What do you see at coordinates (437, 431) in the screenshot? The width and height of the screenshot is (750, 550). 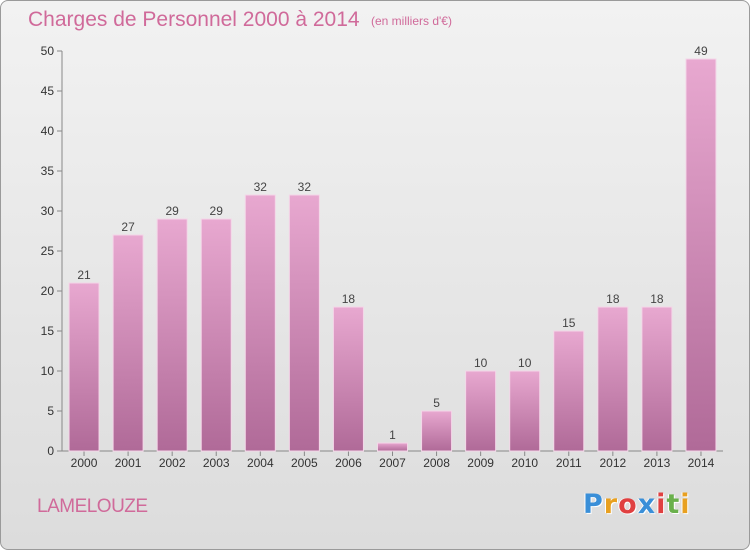 I see `bar-2008` at bounding box center [437, 431].